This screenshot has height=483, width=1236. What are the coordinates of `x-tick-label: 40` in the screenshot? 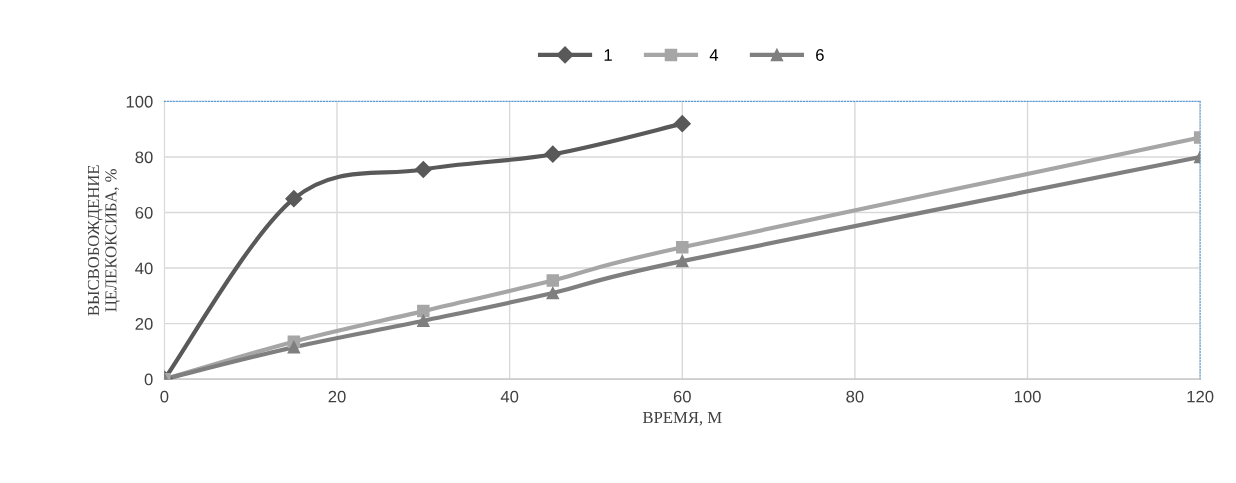 It's located at (509, 396).